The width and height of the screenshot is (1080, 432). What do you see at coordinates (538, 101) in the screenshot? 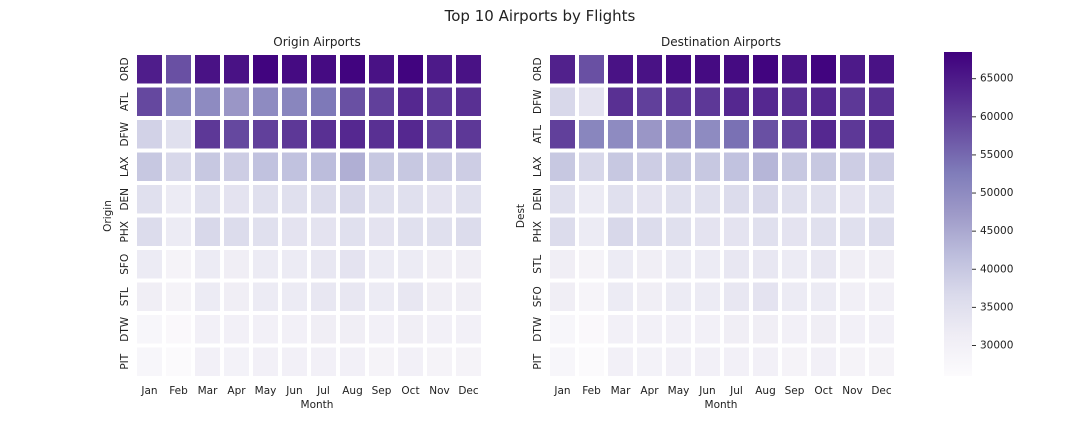
I see `destination-y-tick-label: DFW` at bounding box center [538, 101].